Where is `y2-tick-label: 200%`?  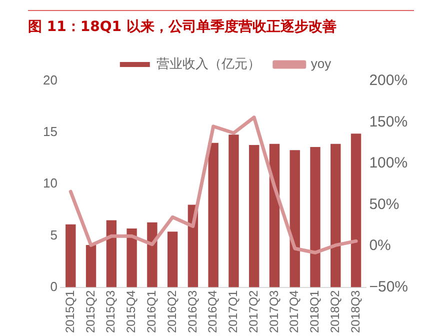 y2-tick-label: 200% is located at coordinates (388, 81).